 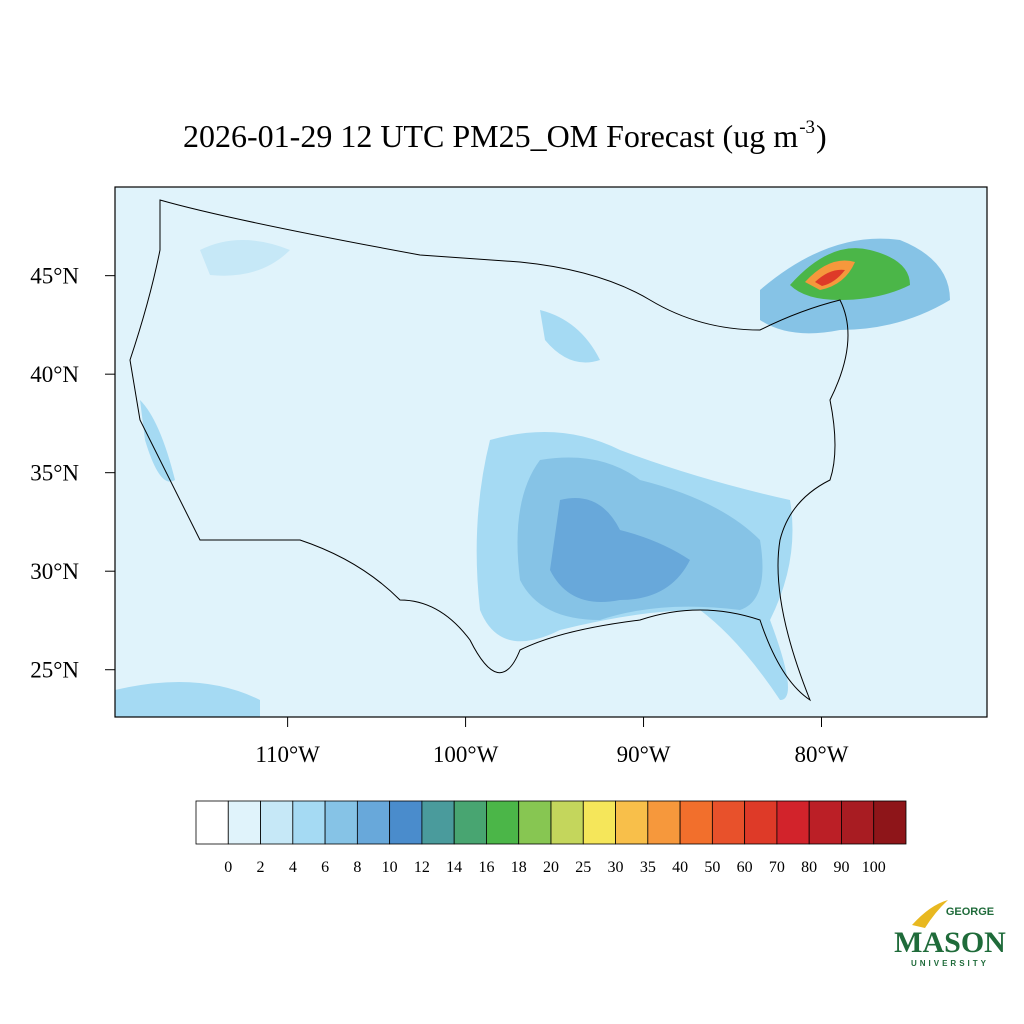 What do you see at coordinates (809, 867) in the screenshot?
I see `colorbar-label: 80` at bounding box center [809, 867].